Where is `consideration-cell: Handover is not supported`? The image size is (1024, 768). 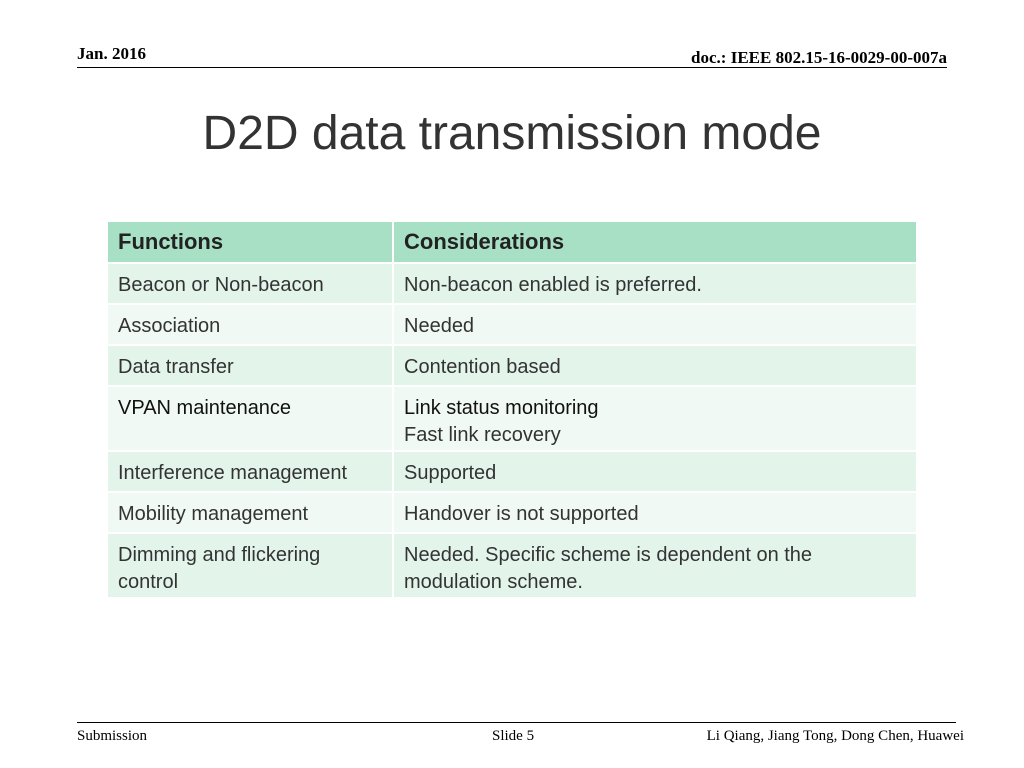 consideration-cell: Handover is not supported is located at coordinates (654, 513).